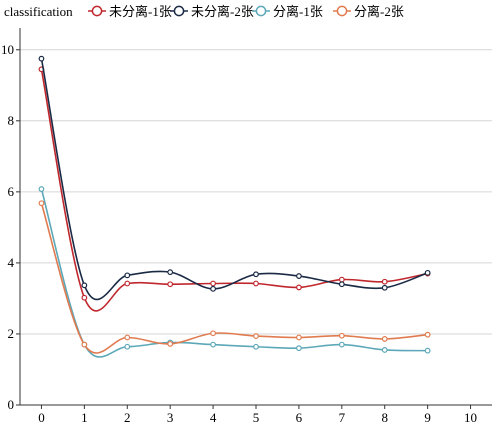  Describe the element at coordinates (379, 11) in the screenshot. I see `legend-label: 分离-2张` at that location.